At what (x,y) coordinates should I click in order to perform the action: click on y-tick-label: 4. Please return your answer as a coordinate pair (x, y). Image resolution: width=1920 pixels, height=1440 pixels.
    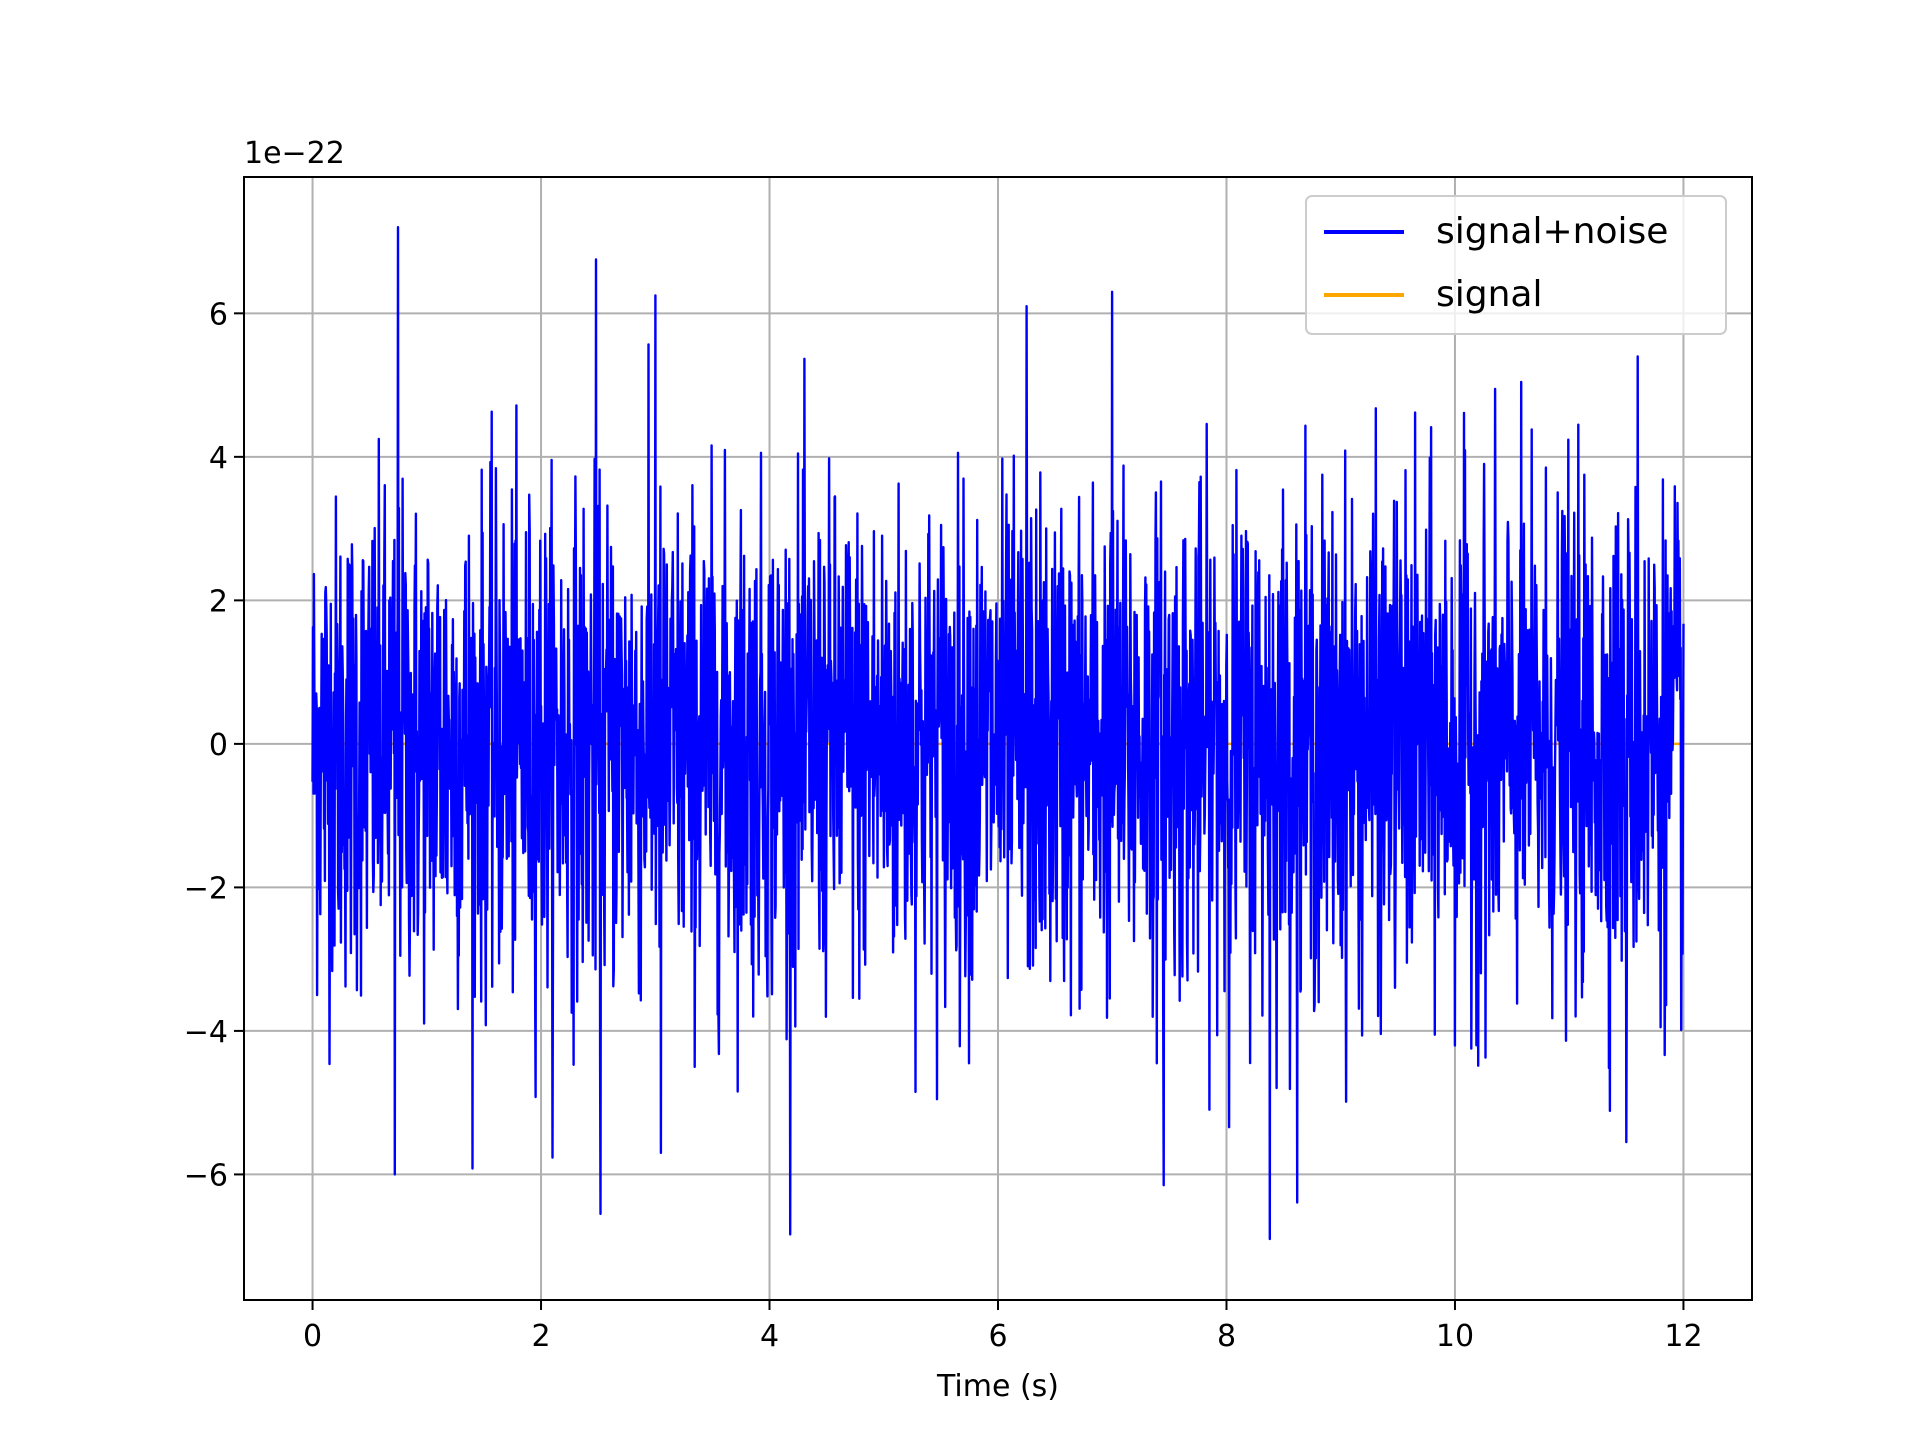
    Looking at the image, I should click on (218, 458).